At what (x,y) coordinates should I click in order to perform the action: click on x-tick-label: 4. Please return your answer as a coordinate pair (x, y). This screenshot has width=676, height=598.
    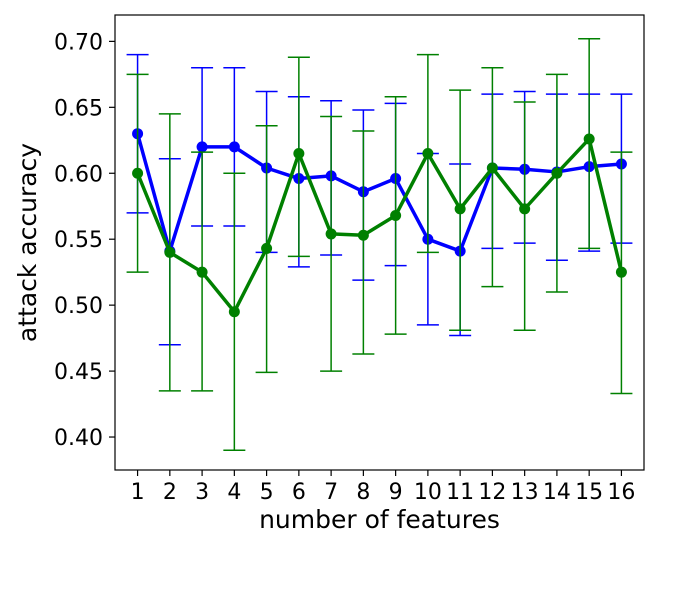
    Looking at the image, I should click on (234, 492).